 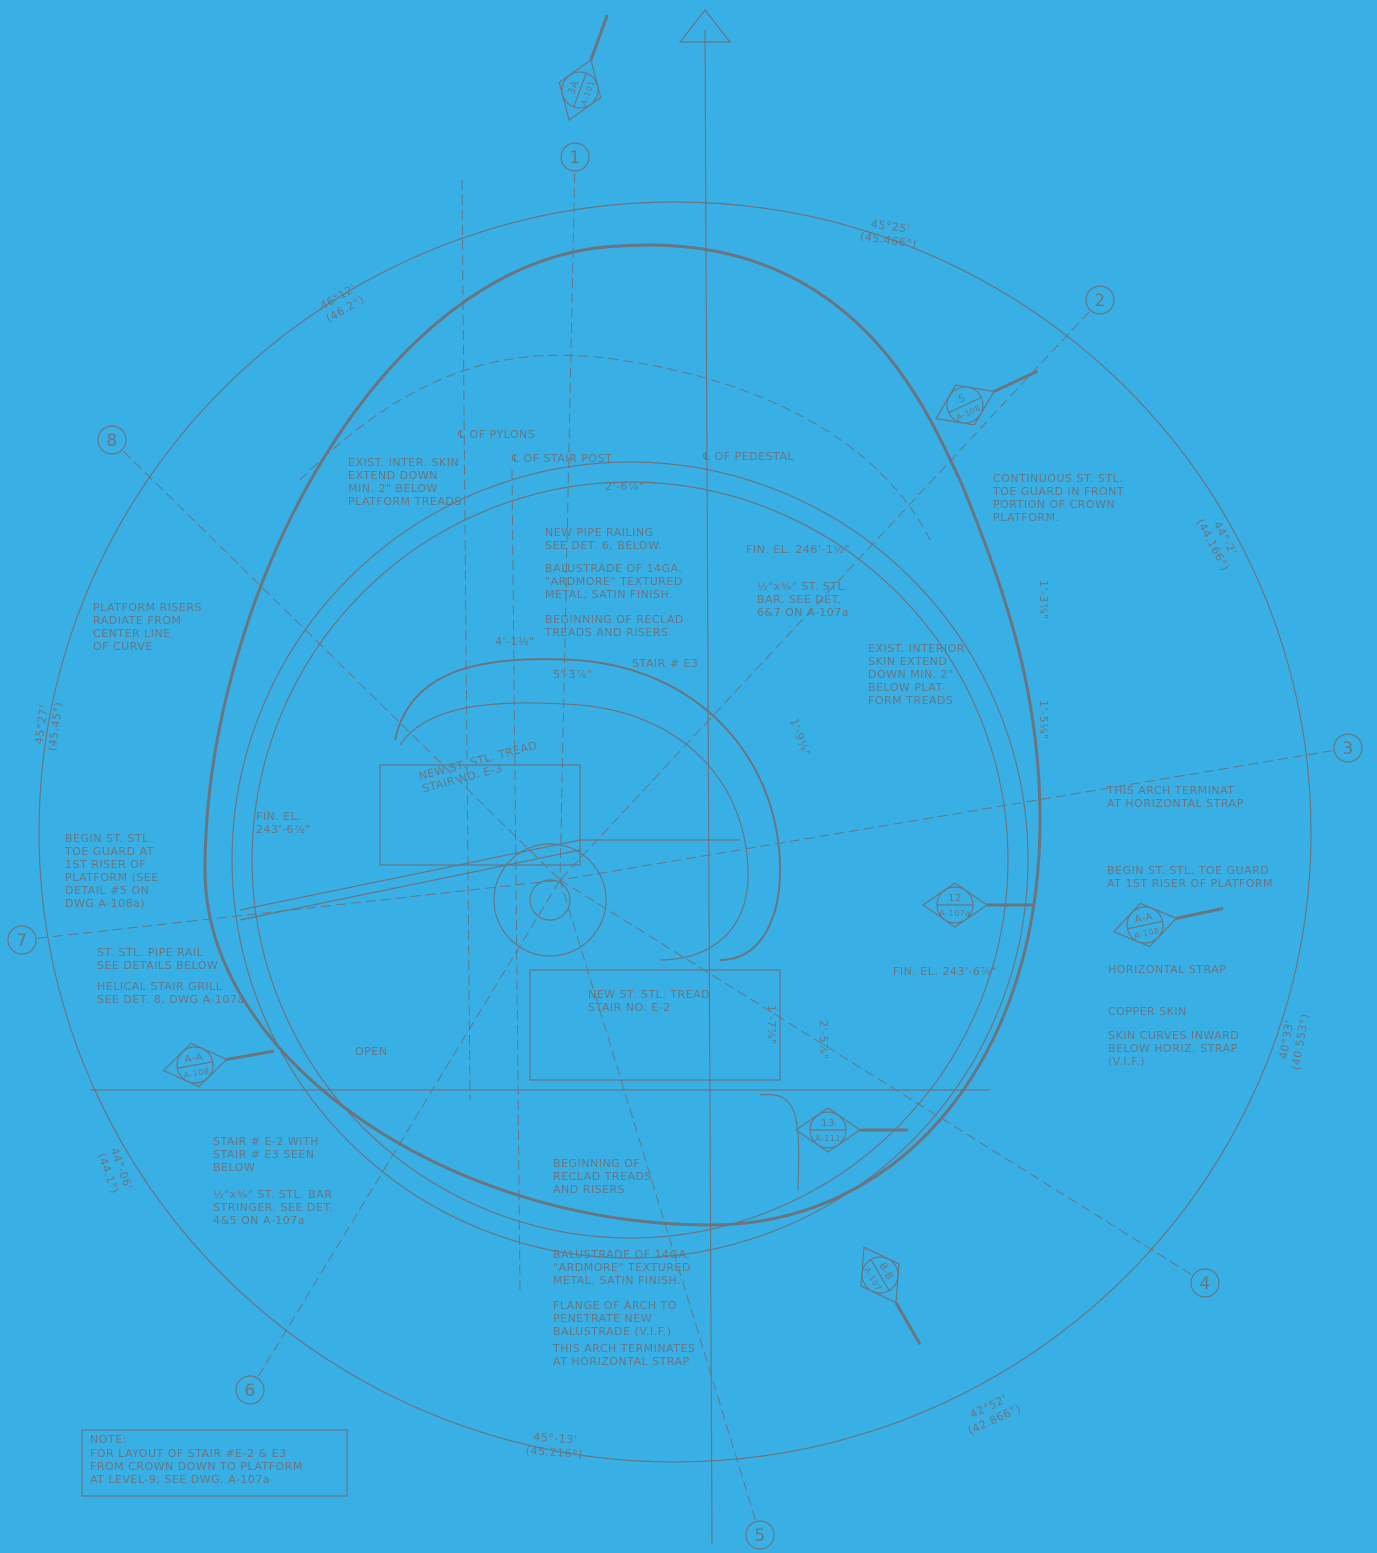 What do you see at coordinates (515, 641) in the screenshot?
I see `dimension: 4'-1⅛"` at bounding box center [515, 641].